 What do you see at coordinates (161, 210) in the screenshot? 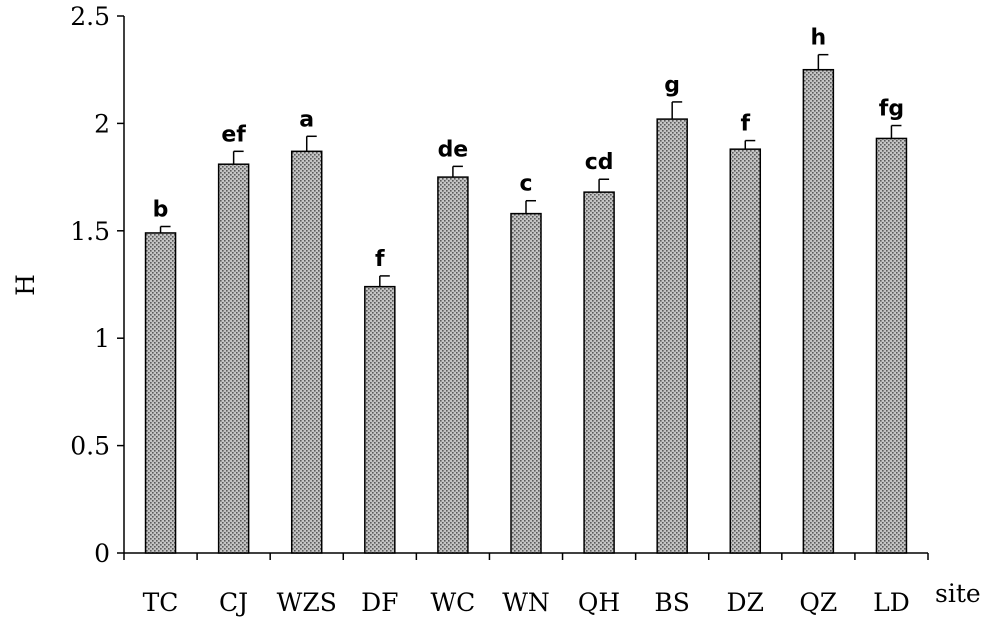
I see `significance-label: b` at bounding box center [161, 210].